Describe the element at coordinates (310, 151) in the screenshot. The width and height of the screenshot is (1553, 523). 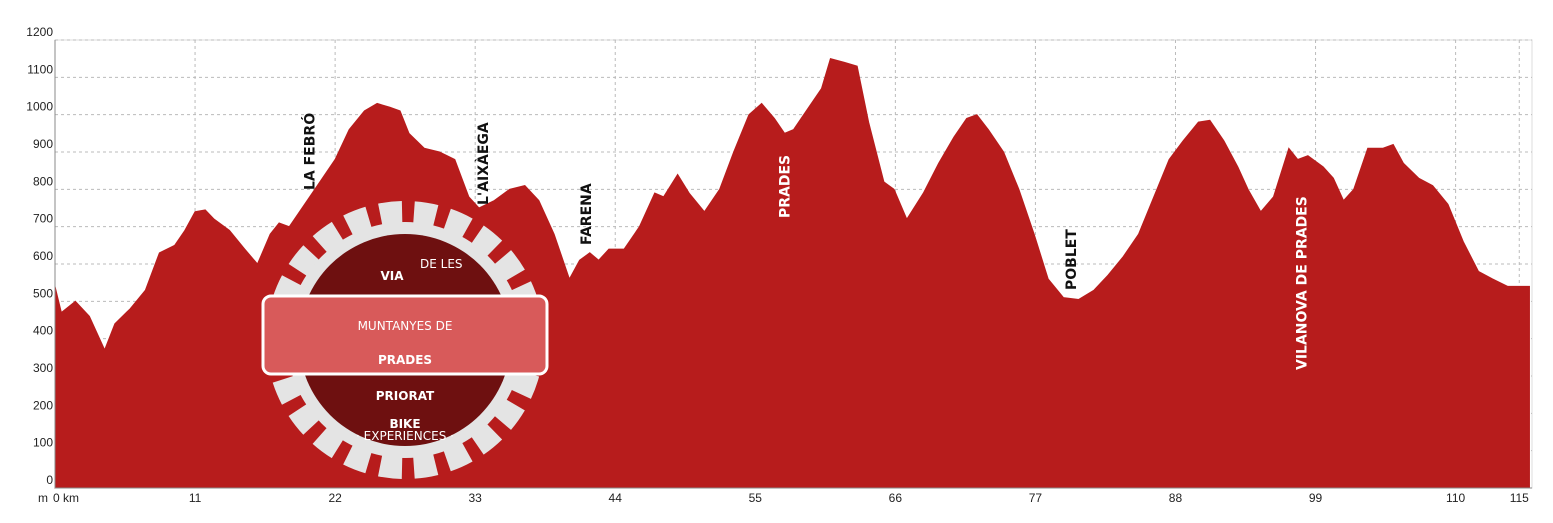
I see `annotation: LA FEBRÓ` at that location.